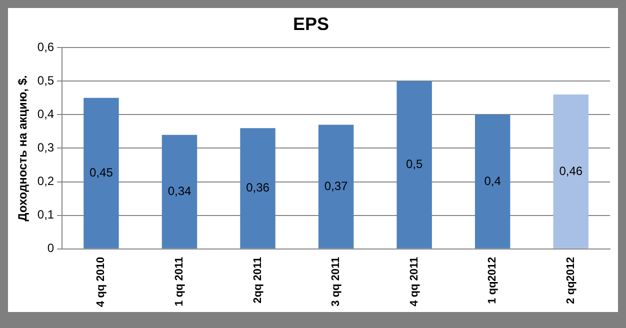  I want to click on data-label: 0,34, so click(180, 191).